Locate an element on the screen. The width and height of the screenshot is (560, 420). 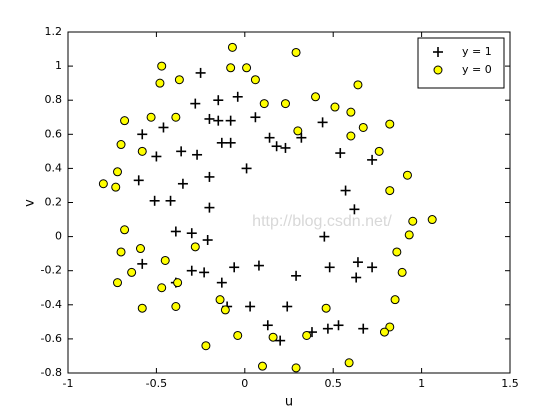
x-tick-label: -1 is located at coordinates (68, 383).